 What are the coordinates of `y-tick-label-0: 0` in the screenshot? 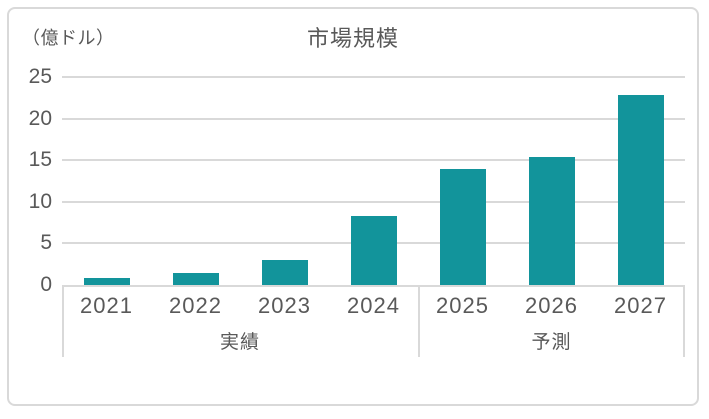 It's located at (46, 284).